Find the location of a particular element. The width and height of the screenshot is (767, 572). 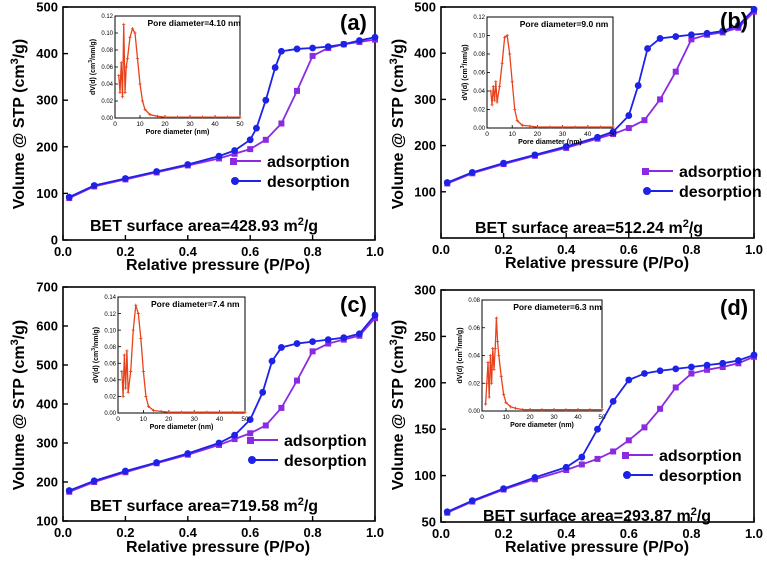

inset-frame is located at coordinates (550, 72).